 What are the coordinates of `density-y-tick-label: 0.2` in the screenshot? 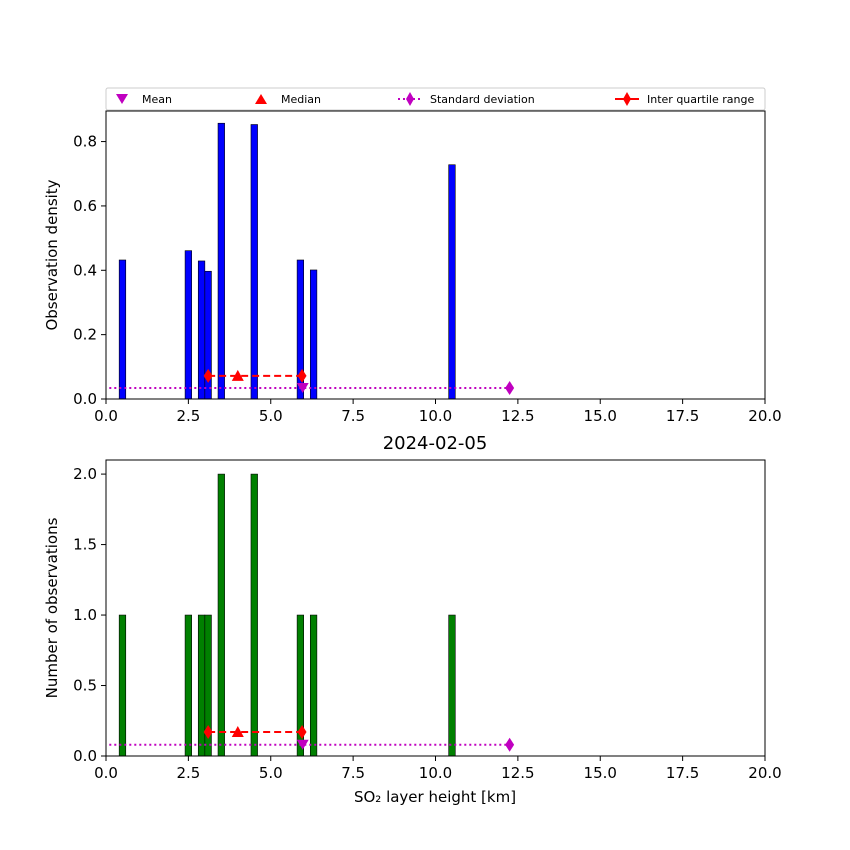 It's located at (85, 335).